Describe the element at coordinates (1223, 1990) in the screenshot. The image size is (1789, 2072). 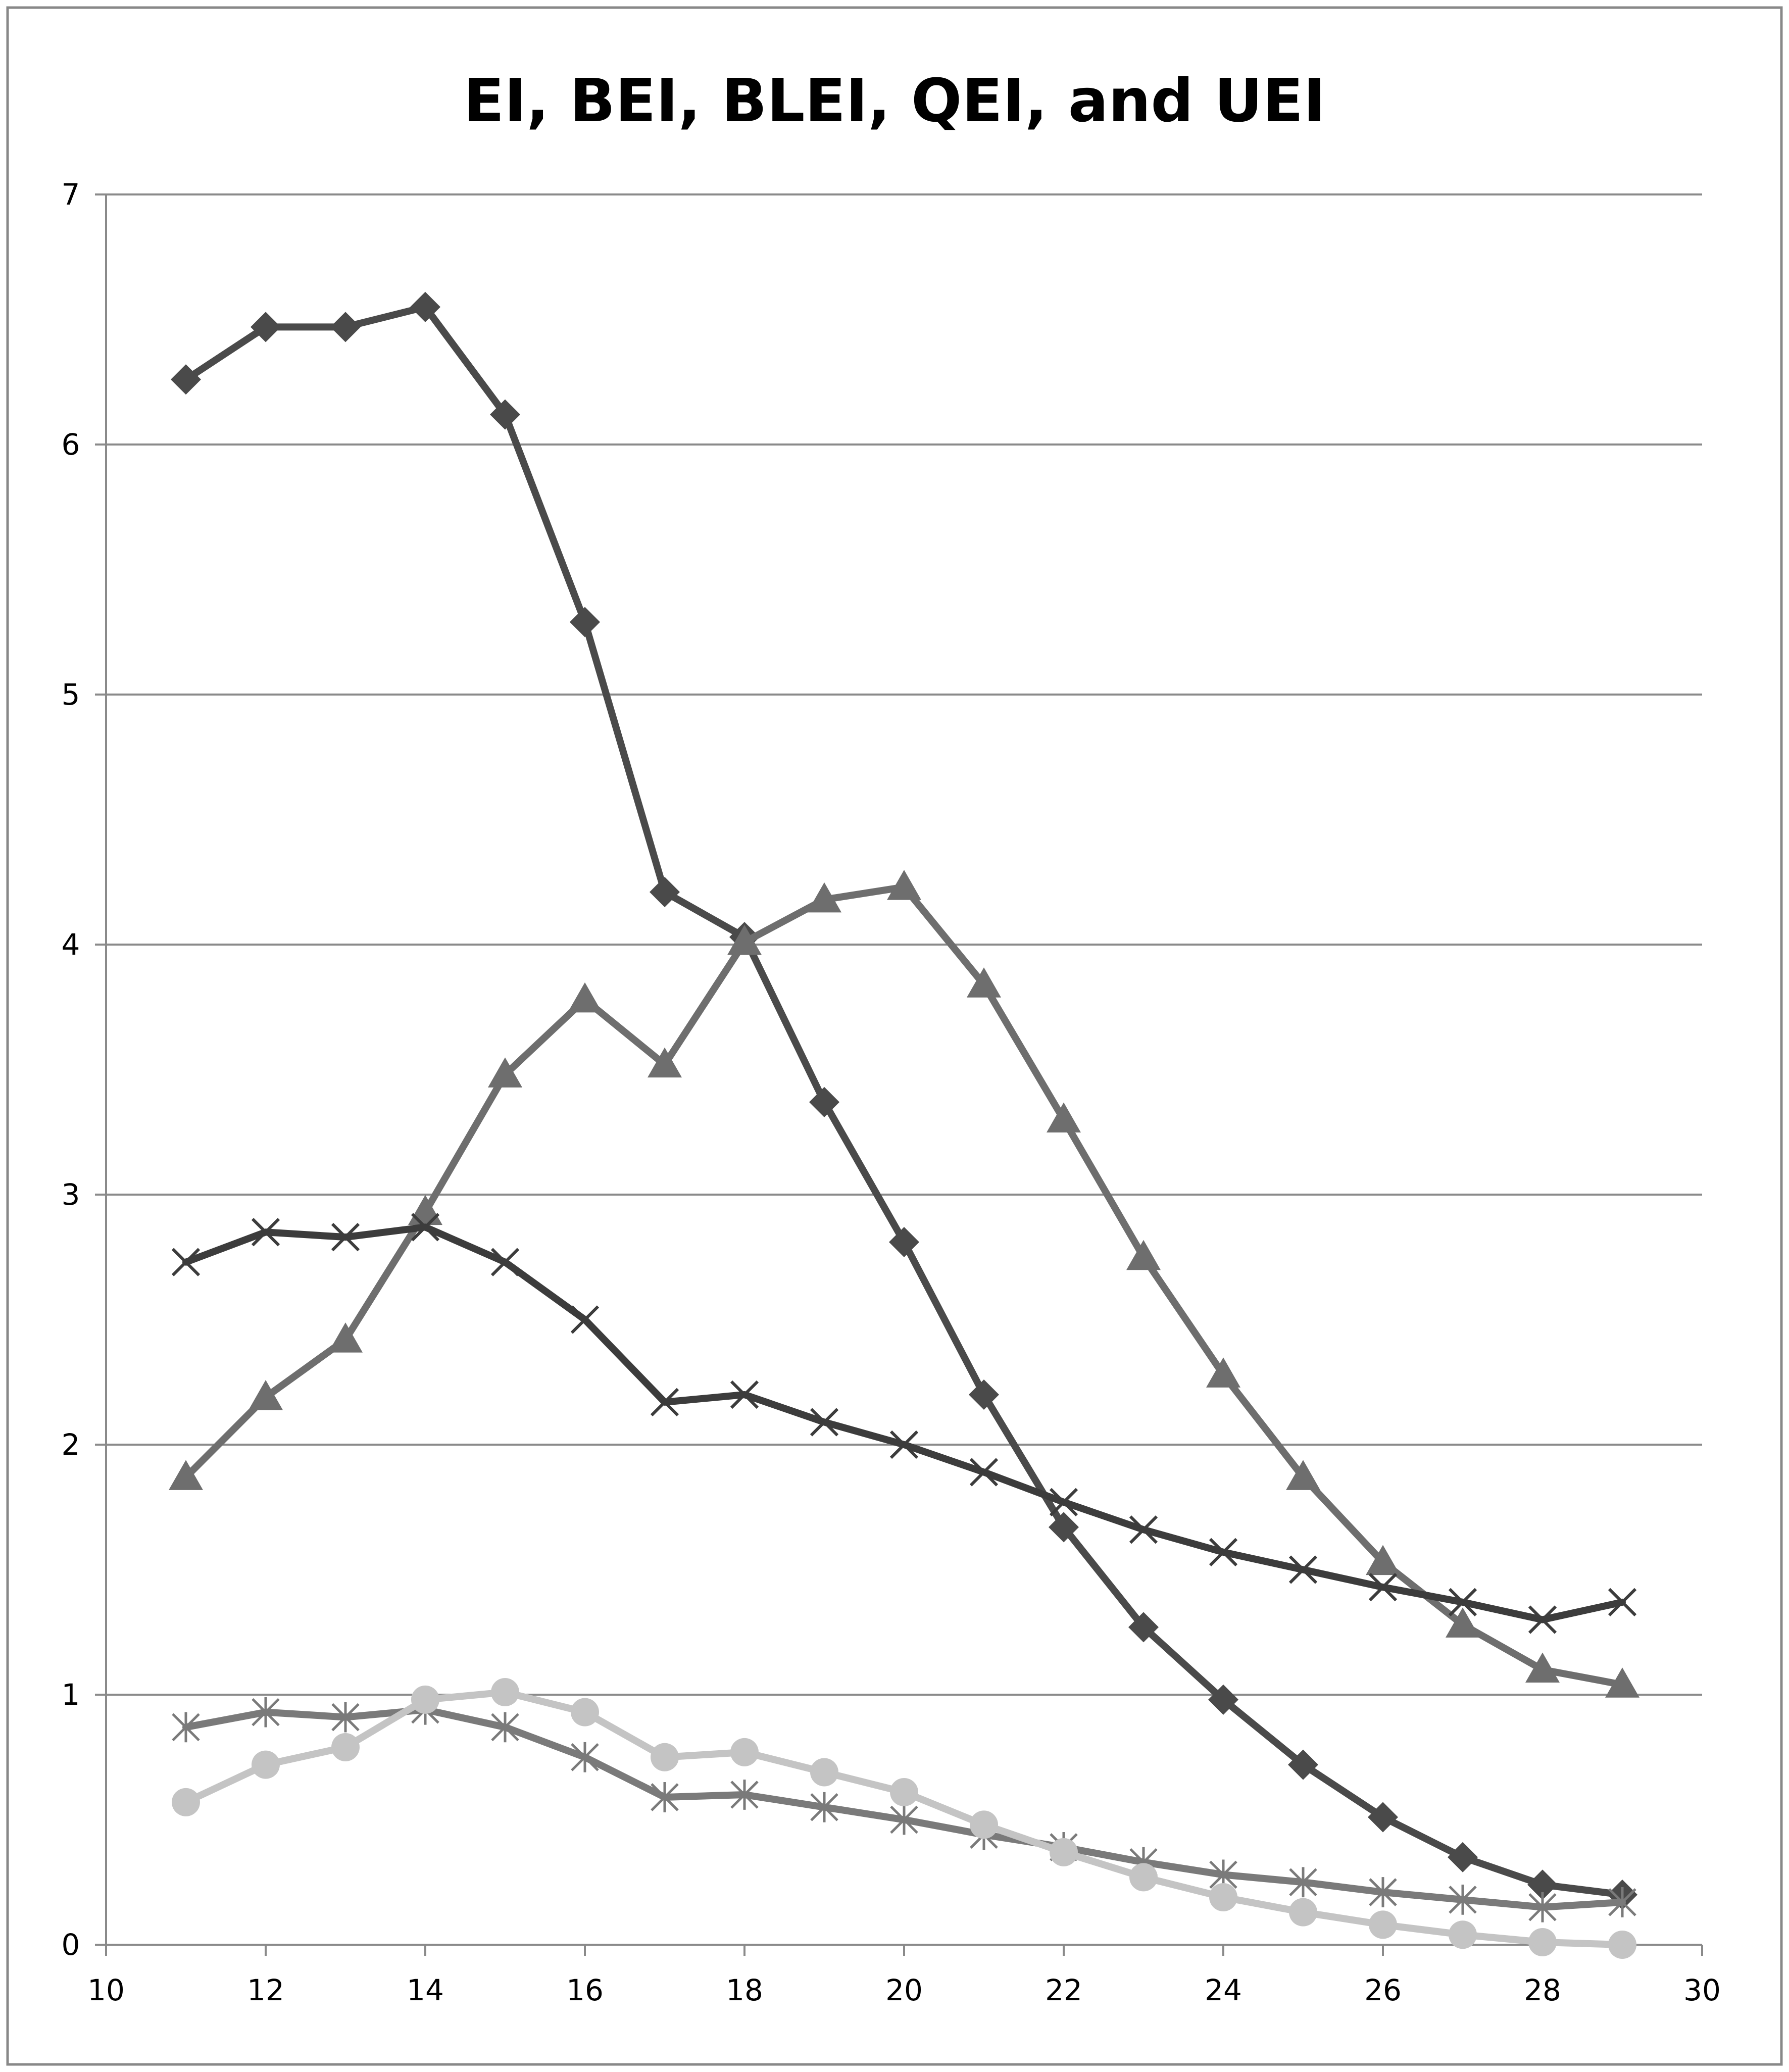
I see `x-tick-label: 24` at that location.